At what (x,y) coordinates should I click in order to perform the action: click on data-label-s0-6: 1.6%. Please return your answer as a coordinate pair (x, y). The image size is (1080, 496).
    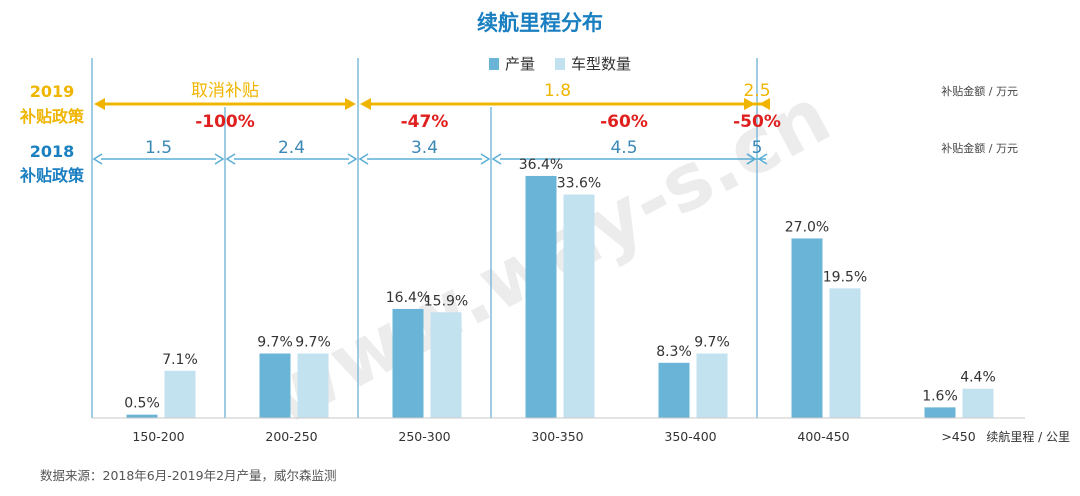
    Looking at the image, I should click on (940, 396).